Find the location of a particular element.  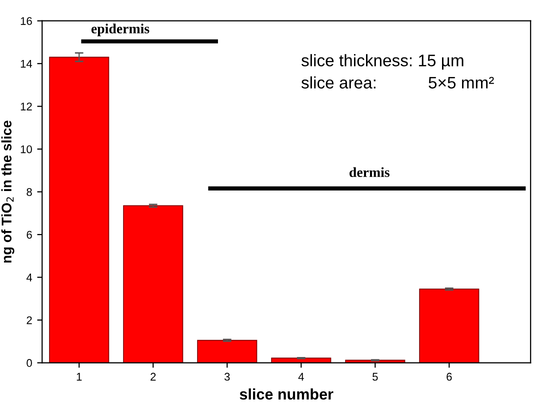

y-axis-title: ng of TiO$_{2}$ in the slice is located at coordinates (7, 191).